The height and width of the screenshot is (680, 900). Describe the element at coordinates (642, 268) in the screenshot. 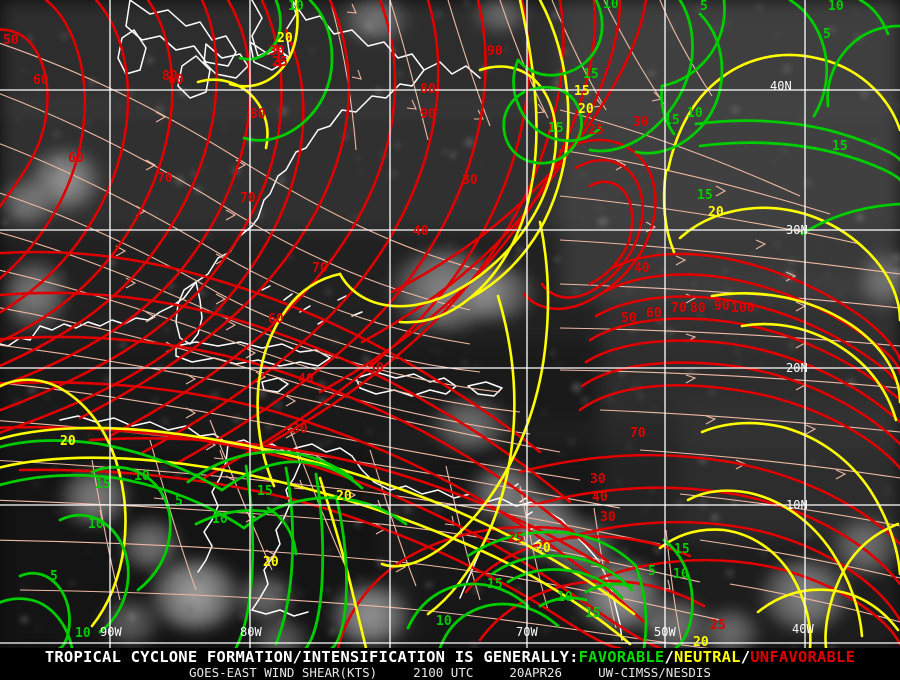

I see `contour-value-label: 40` at that location.